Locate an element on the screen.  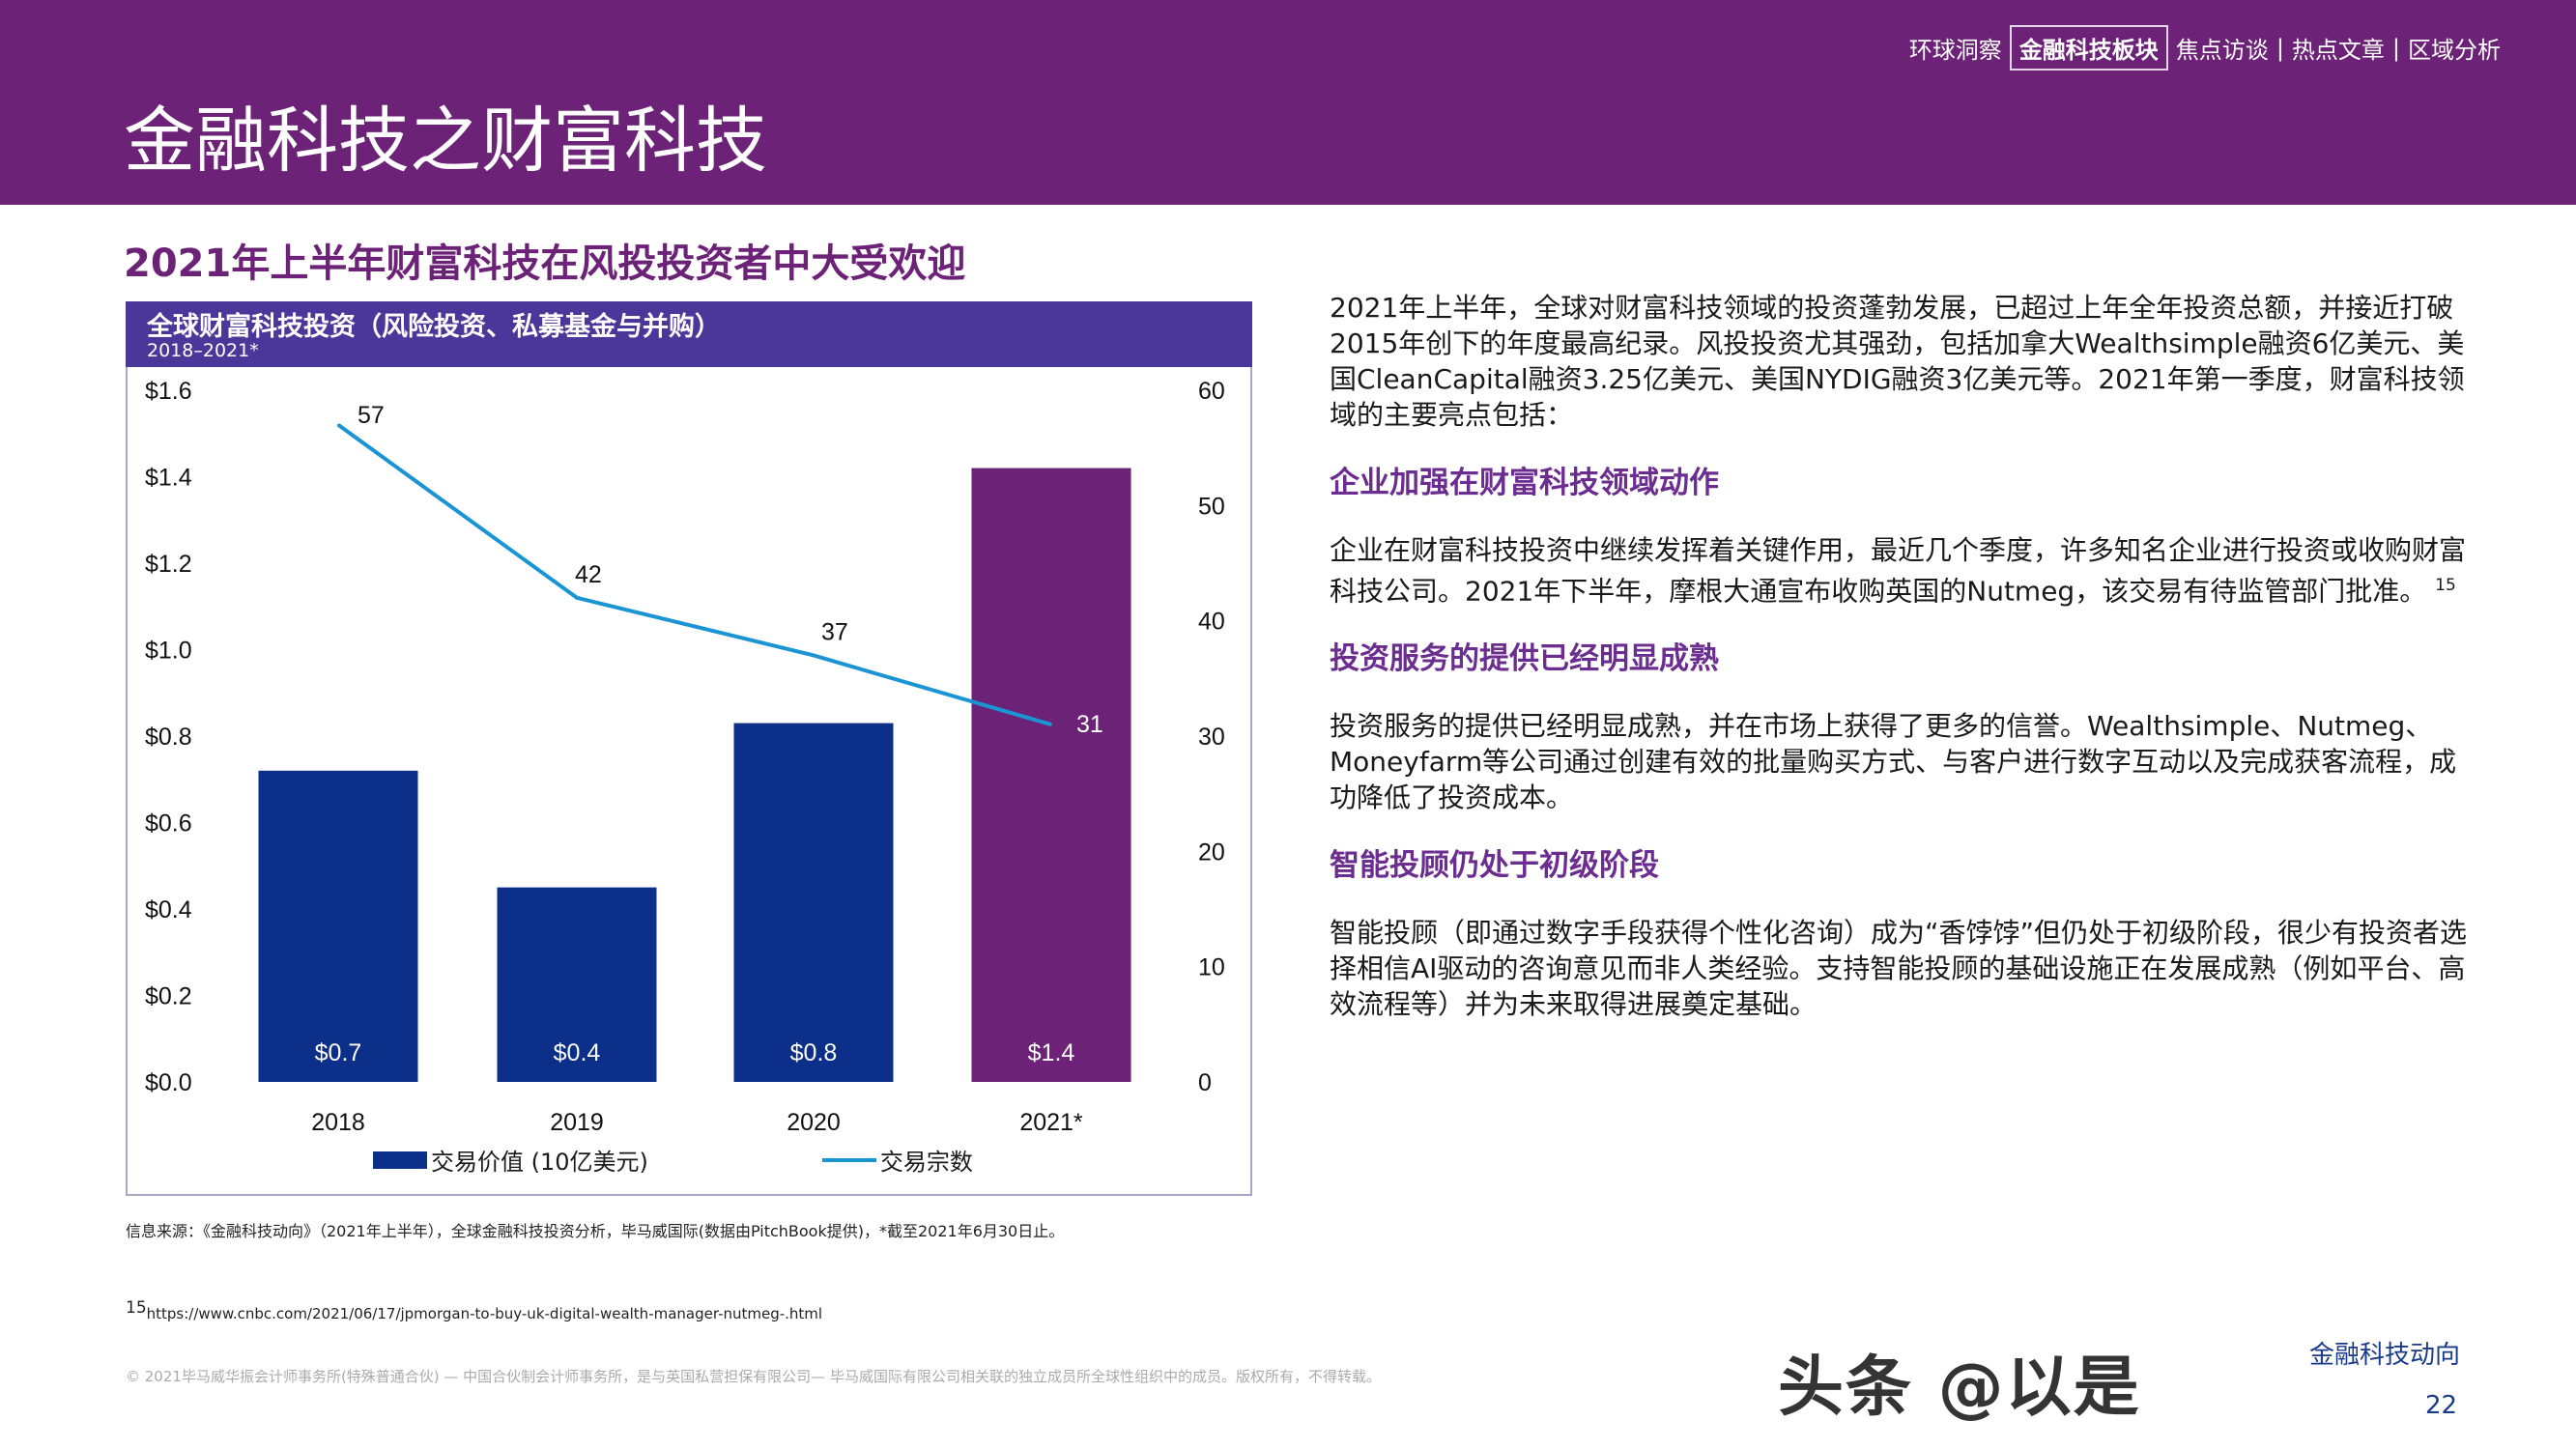
legend-label: 交易价值 (10亿美元) is located at coordinates (540, 1162).